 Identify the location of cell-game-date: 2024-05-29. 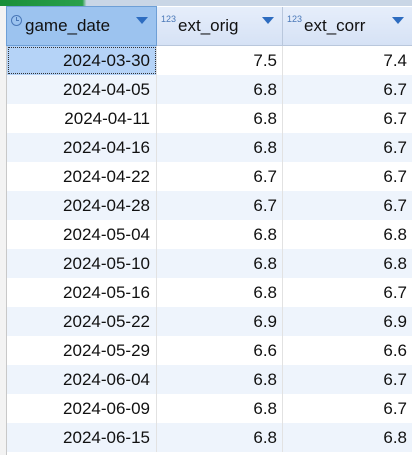
(81, 350).